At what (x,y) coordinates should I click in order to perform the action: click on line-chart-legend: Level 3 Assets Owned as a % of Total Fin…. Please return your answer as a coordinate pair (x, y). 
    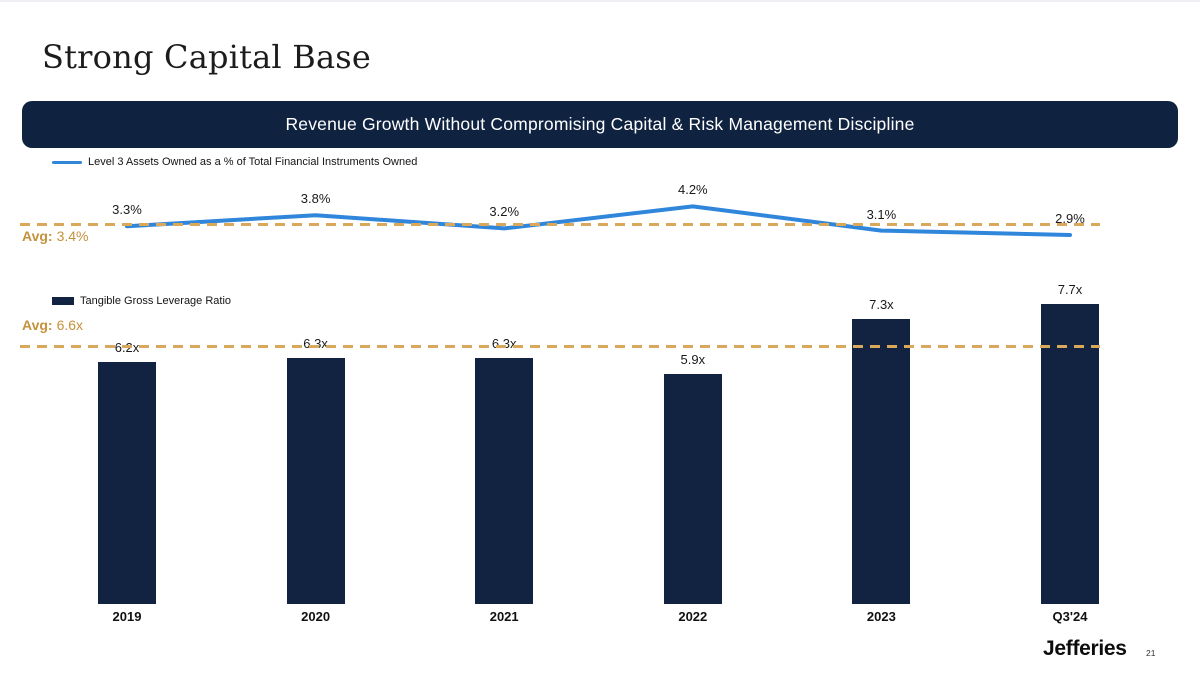
    Looking at the image, I should click on (234, 162).